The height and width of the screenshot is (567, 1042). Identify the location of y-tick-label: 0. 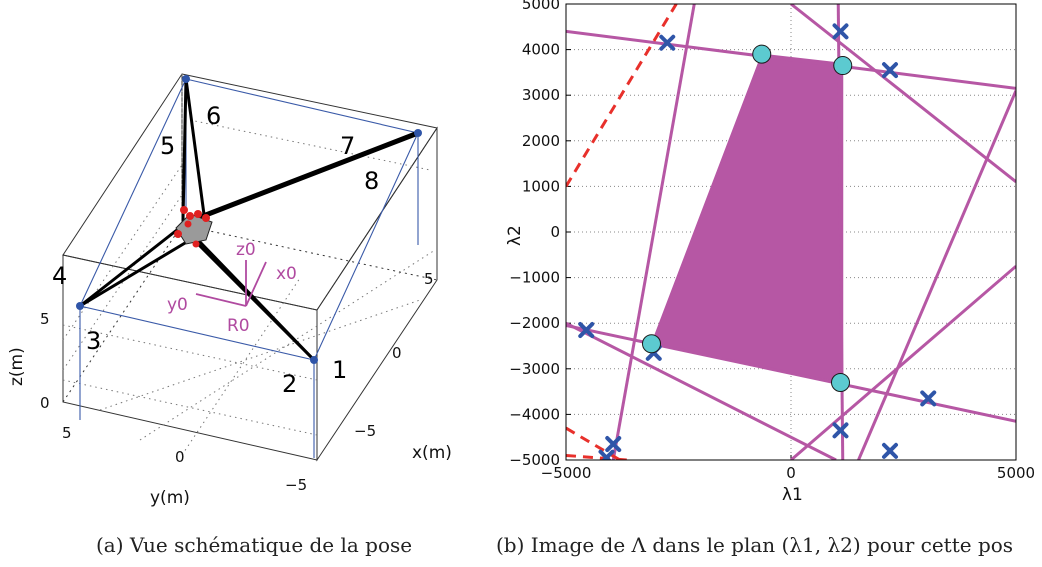
(555, 232).